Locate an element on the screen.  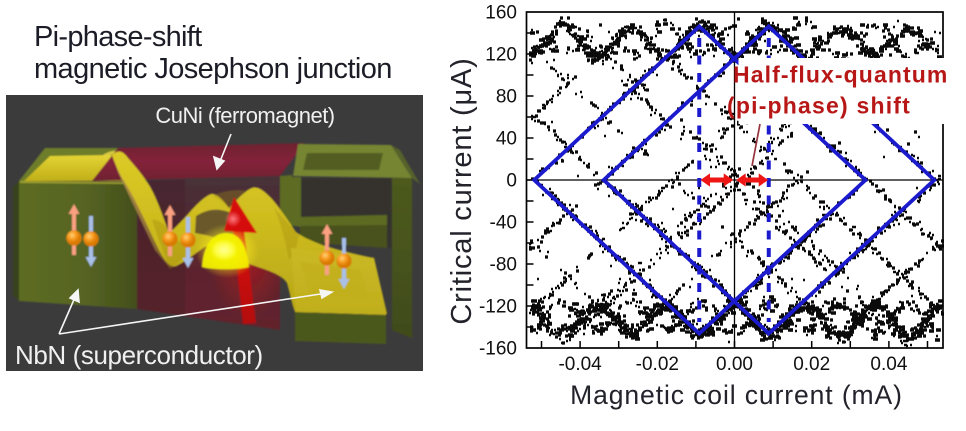
svg-text: 120 is located at coordinates (501, 55).